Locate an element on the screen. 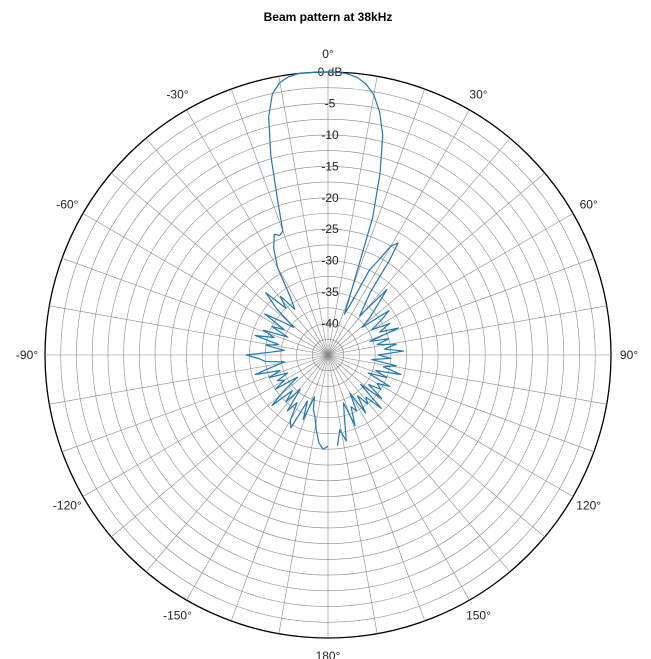  angle-tick-label: 180° is located at coordinates (328, 654).